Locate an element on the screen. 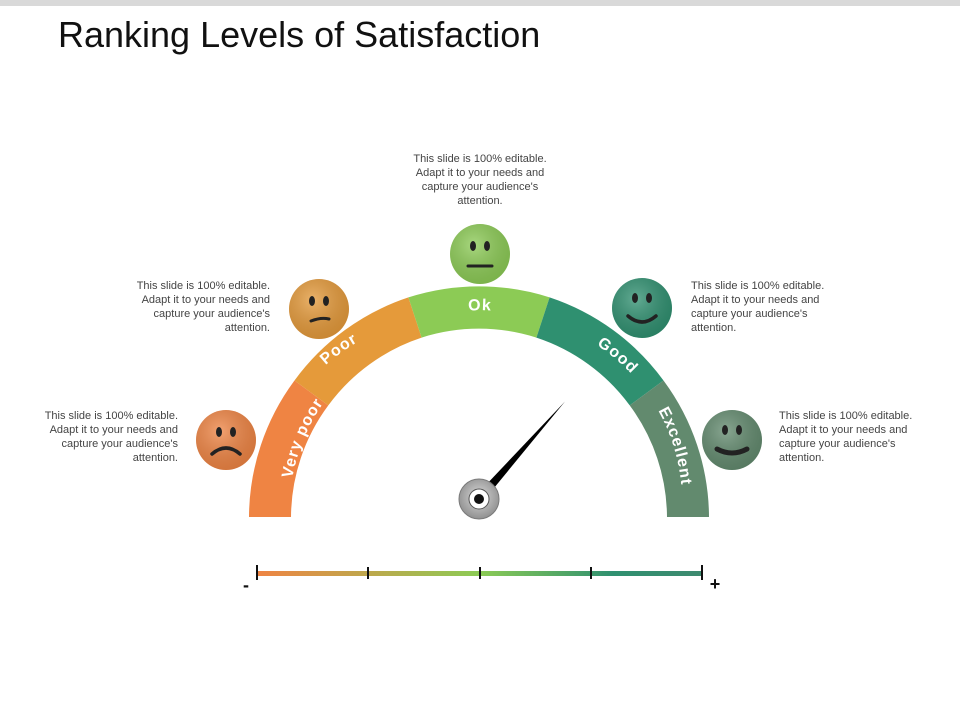 This screenshot has width=960, height=720. segment-good is located at coordinates (600, 351).